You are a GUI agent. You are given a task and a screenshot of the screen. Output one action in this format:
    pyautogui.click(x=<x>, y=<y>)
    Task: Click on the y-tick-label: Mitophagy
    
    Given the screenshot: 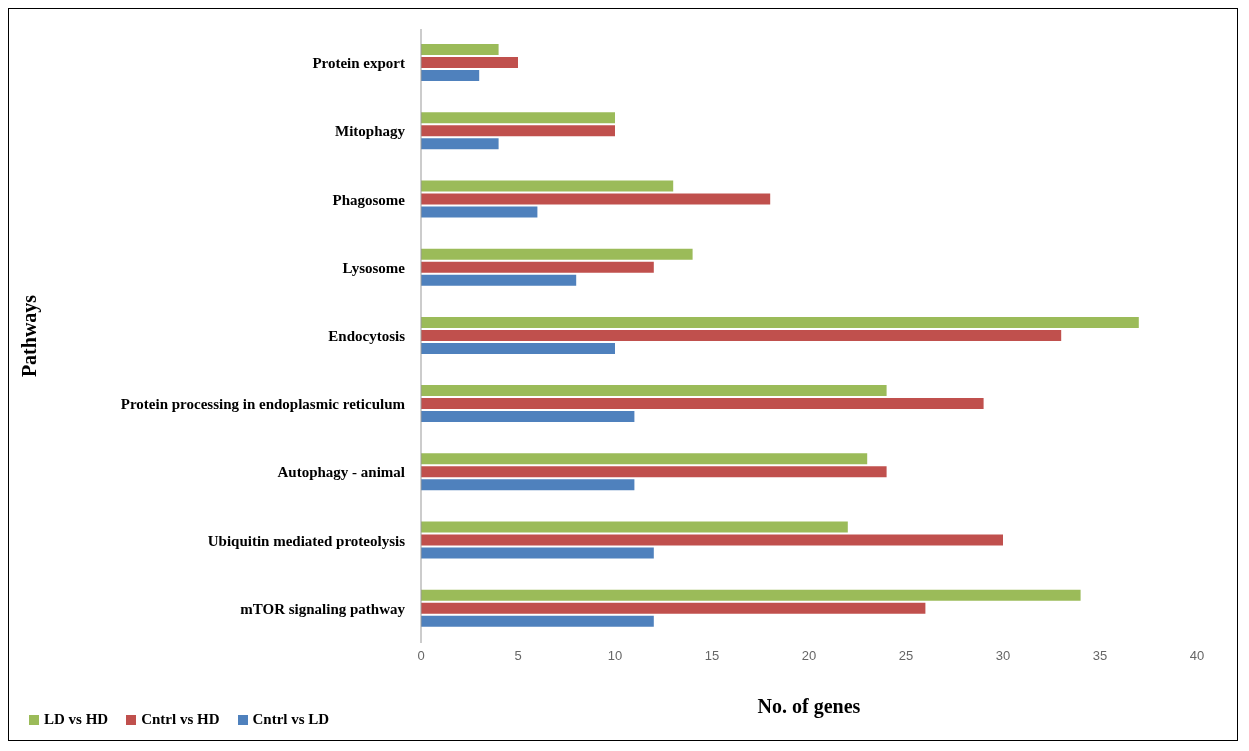 What is the action you would take?
    pyautogui.click(x=370, y=131)
    